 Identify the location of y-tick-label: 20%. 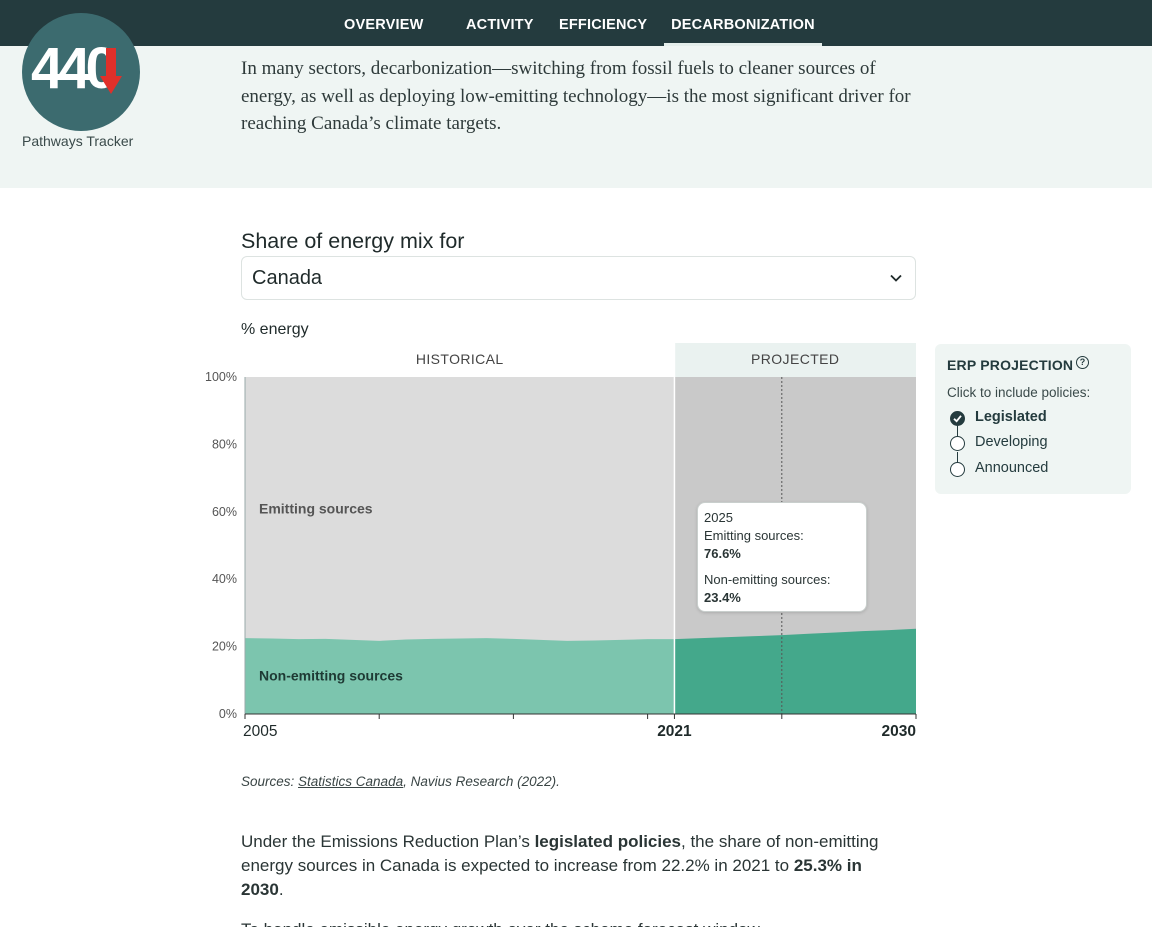
(224, 647).